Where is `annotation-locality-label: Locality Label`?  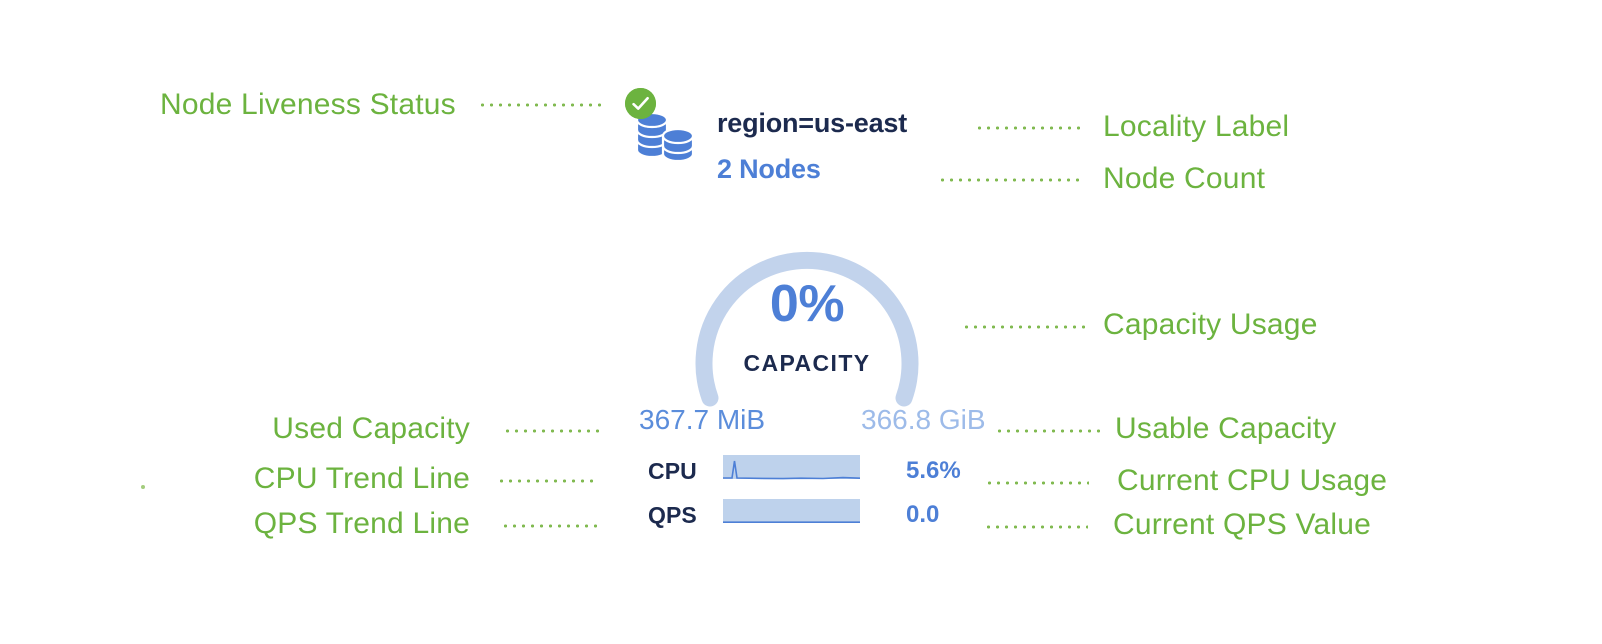 annotation-locality-label: Locality Label is located at coordinates (1196, 126).